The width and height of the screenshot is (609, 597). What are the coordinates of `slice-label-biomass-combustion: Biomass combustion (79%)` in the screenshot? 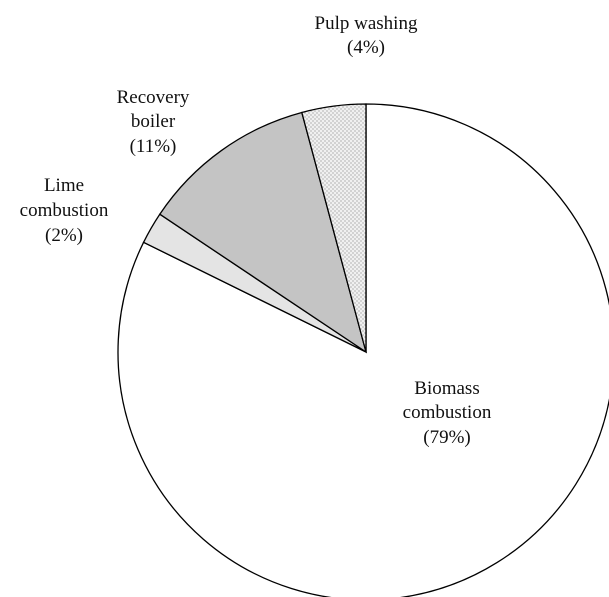 It's located at (447, 413).